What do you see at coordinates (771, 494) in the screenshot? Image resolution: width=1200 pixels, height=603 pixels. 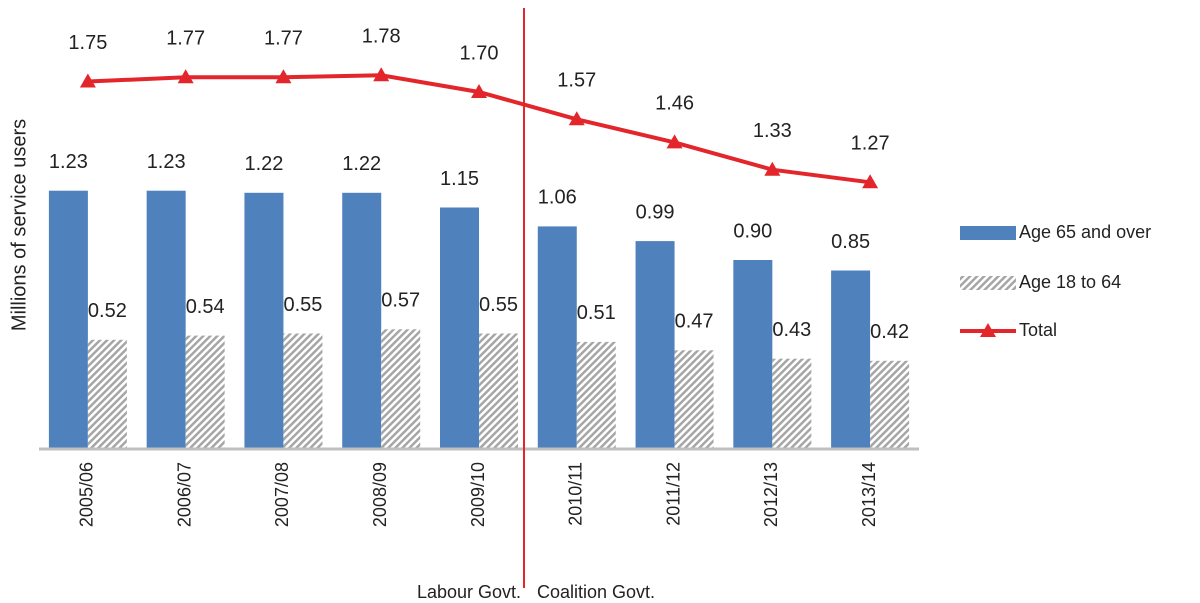 I see `x-tick-label: 2012/13` at bounding box center [771, 494].